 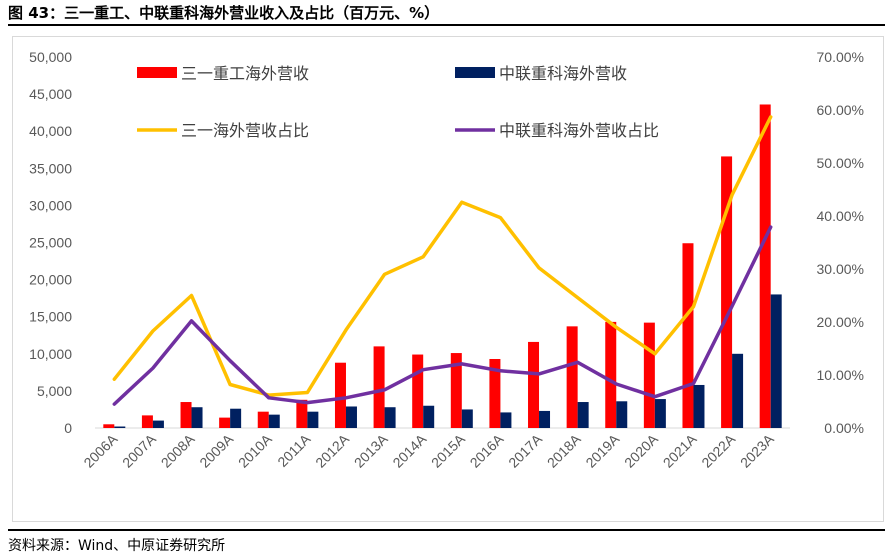 What do you see at coordinates (448, 450) in the screenshot?
I see `x-tick-label: 2015A` at bounding box center [448, 450].